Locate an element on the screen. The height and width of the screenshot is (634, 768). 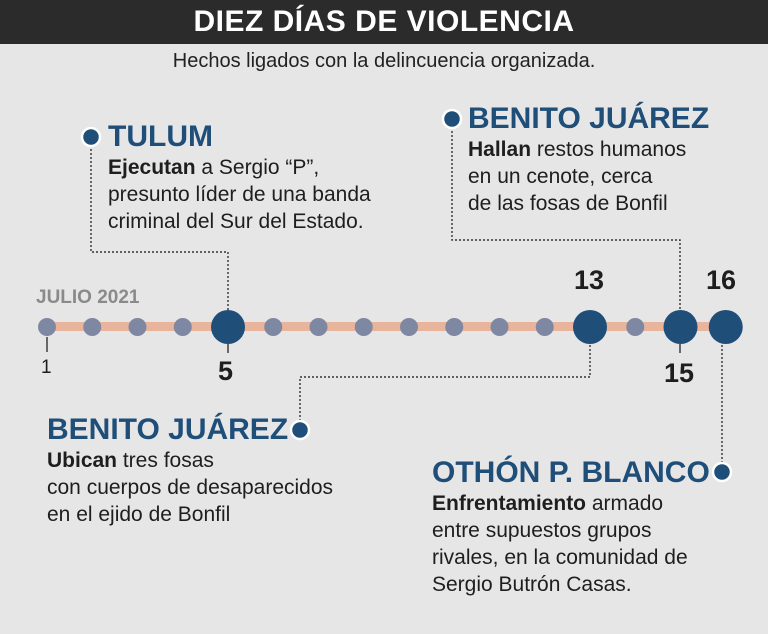
connector-benito-juarez-top is located at coordinates (566, 215).